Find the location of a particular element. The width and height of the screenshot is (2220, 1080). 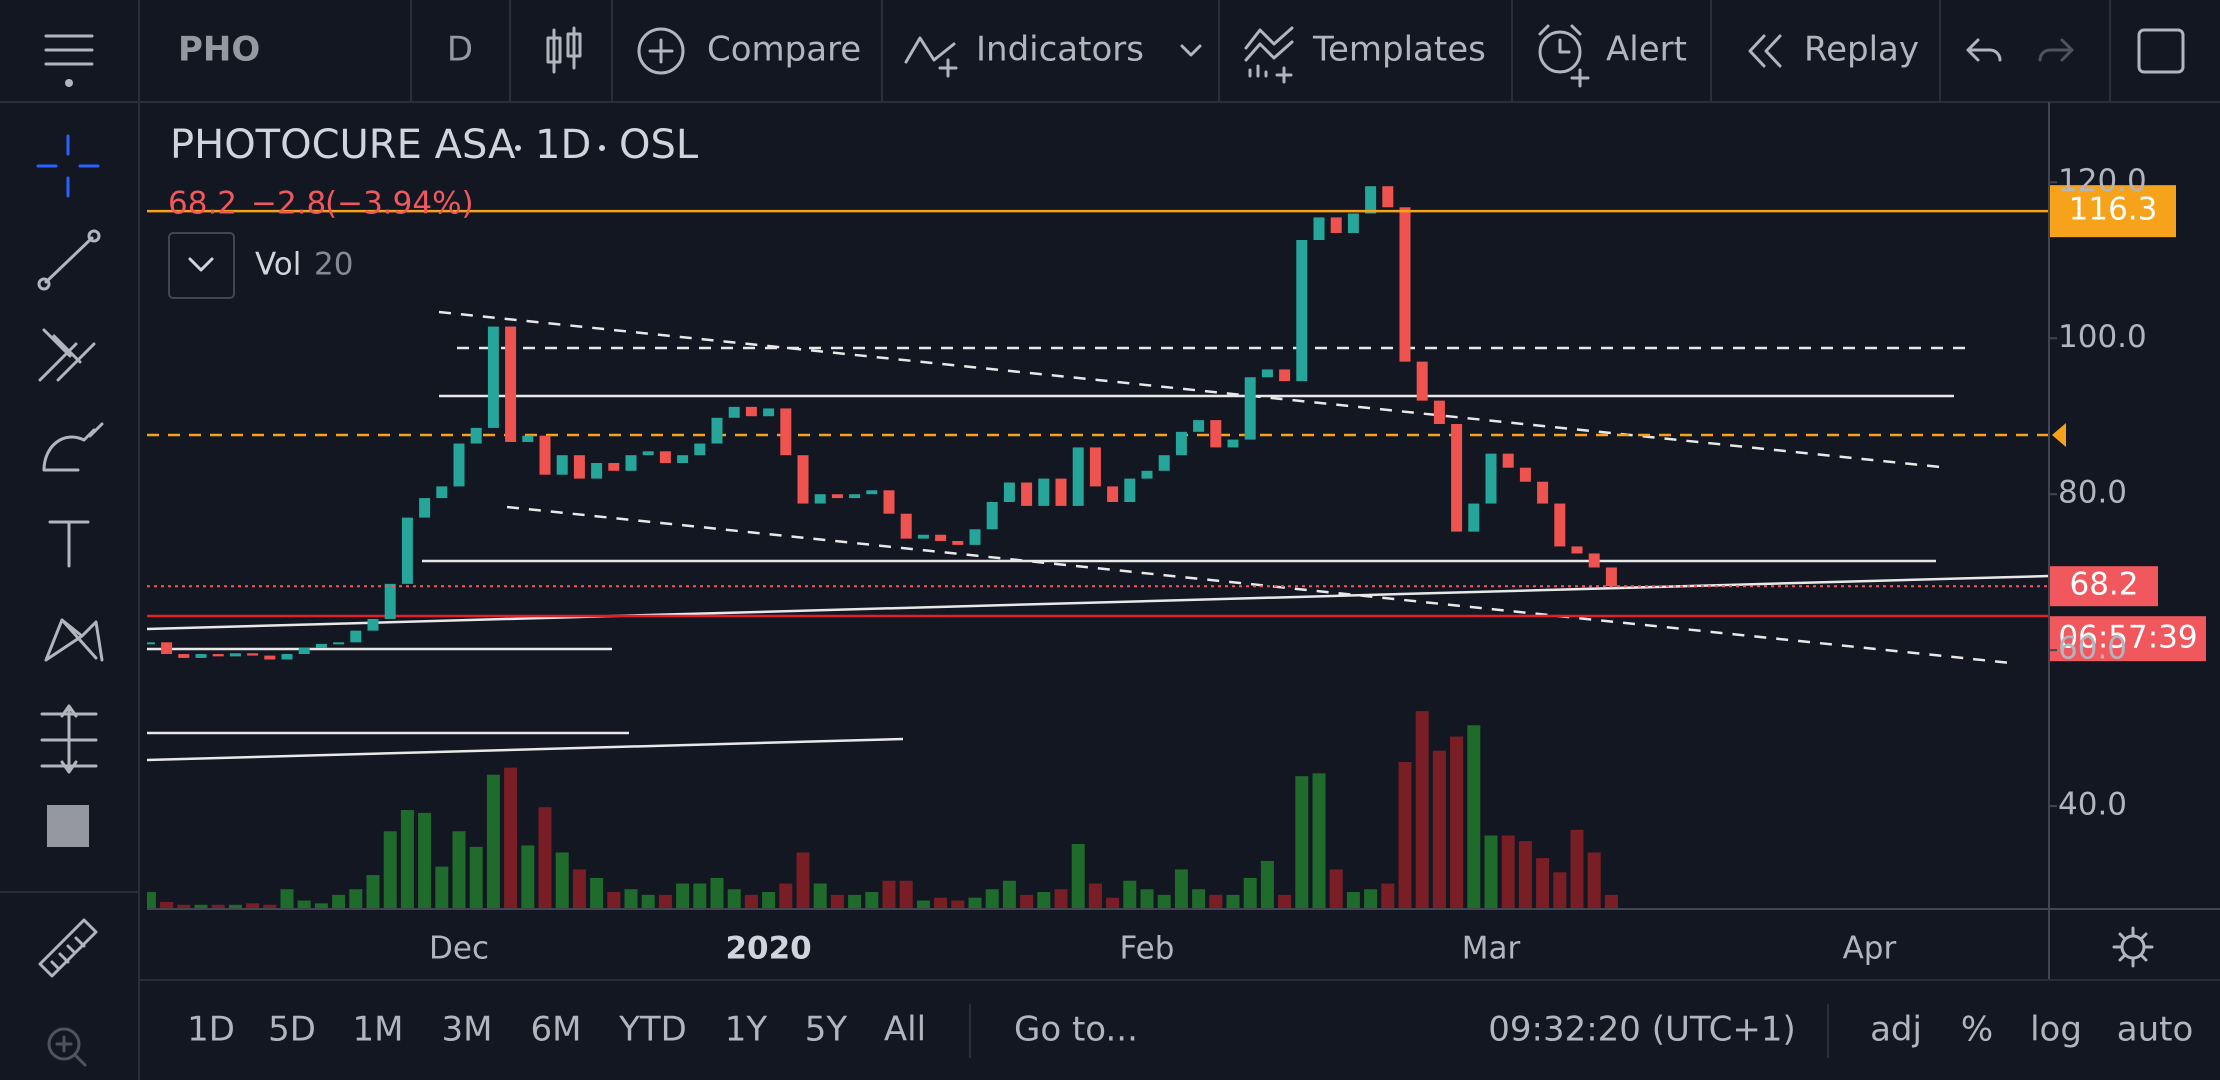

y-tick-label: 40.0 is located at coordinates (2092, 805).